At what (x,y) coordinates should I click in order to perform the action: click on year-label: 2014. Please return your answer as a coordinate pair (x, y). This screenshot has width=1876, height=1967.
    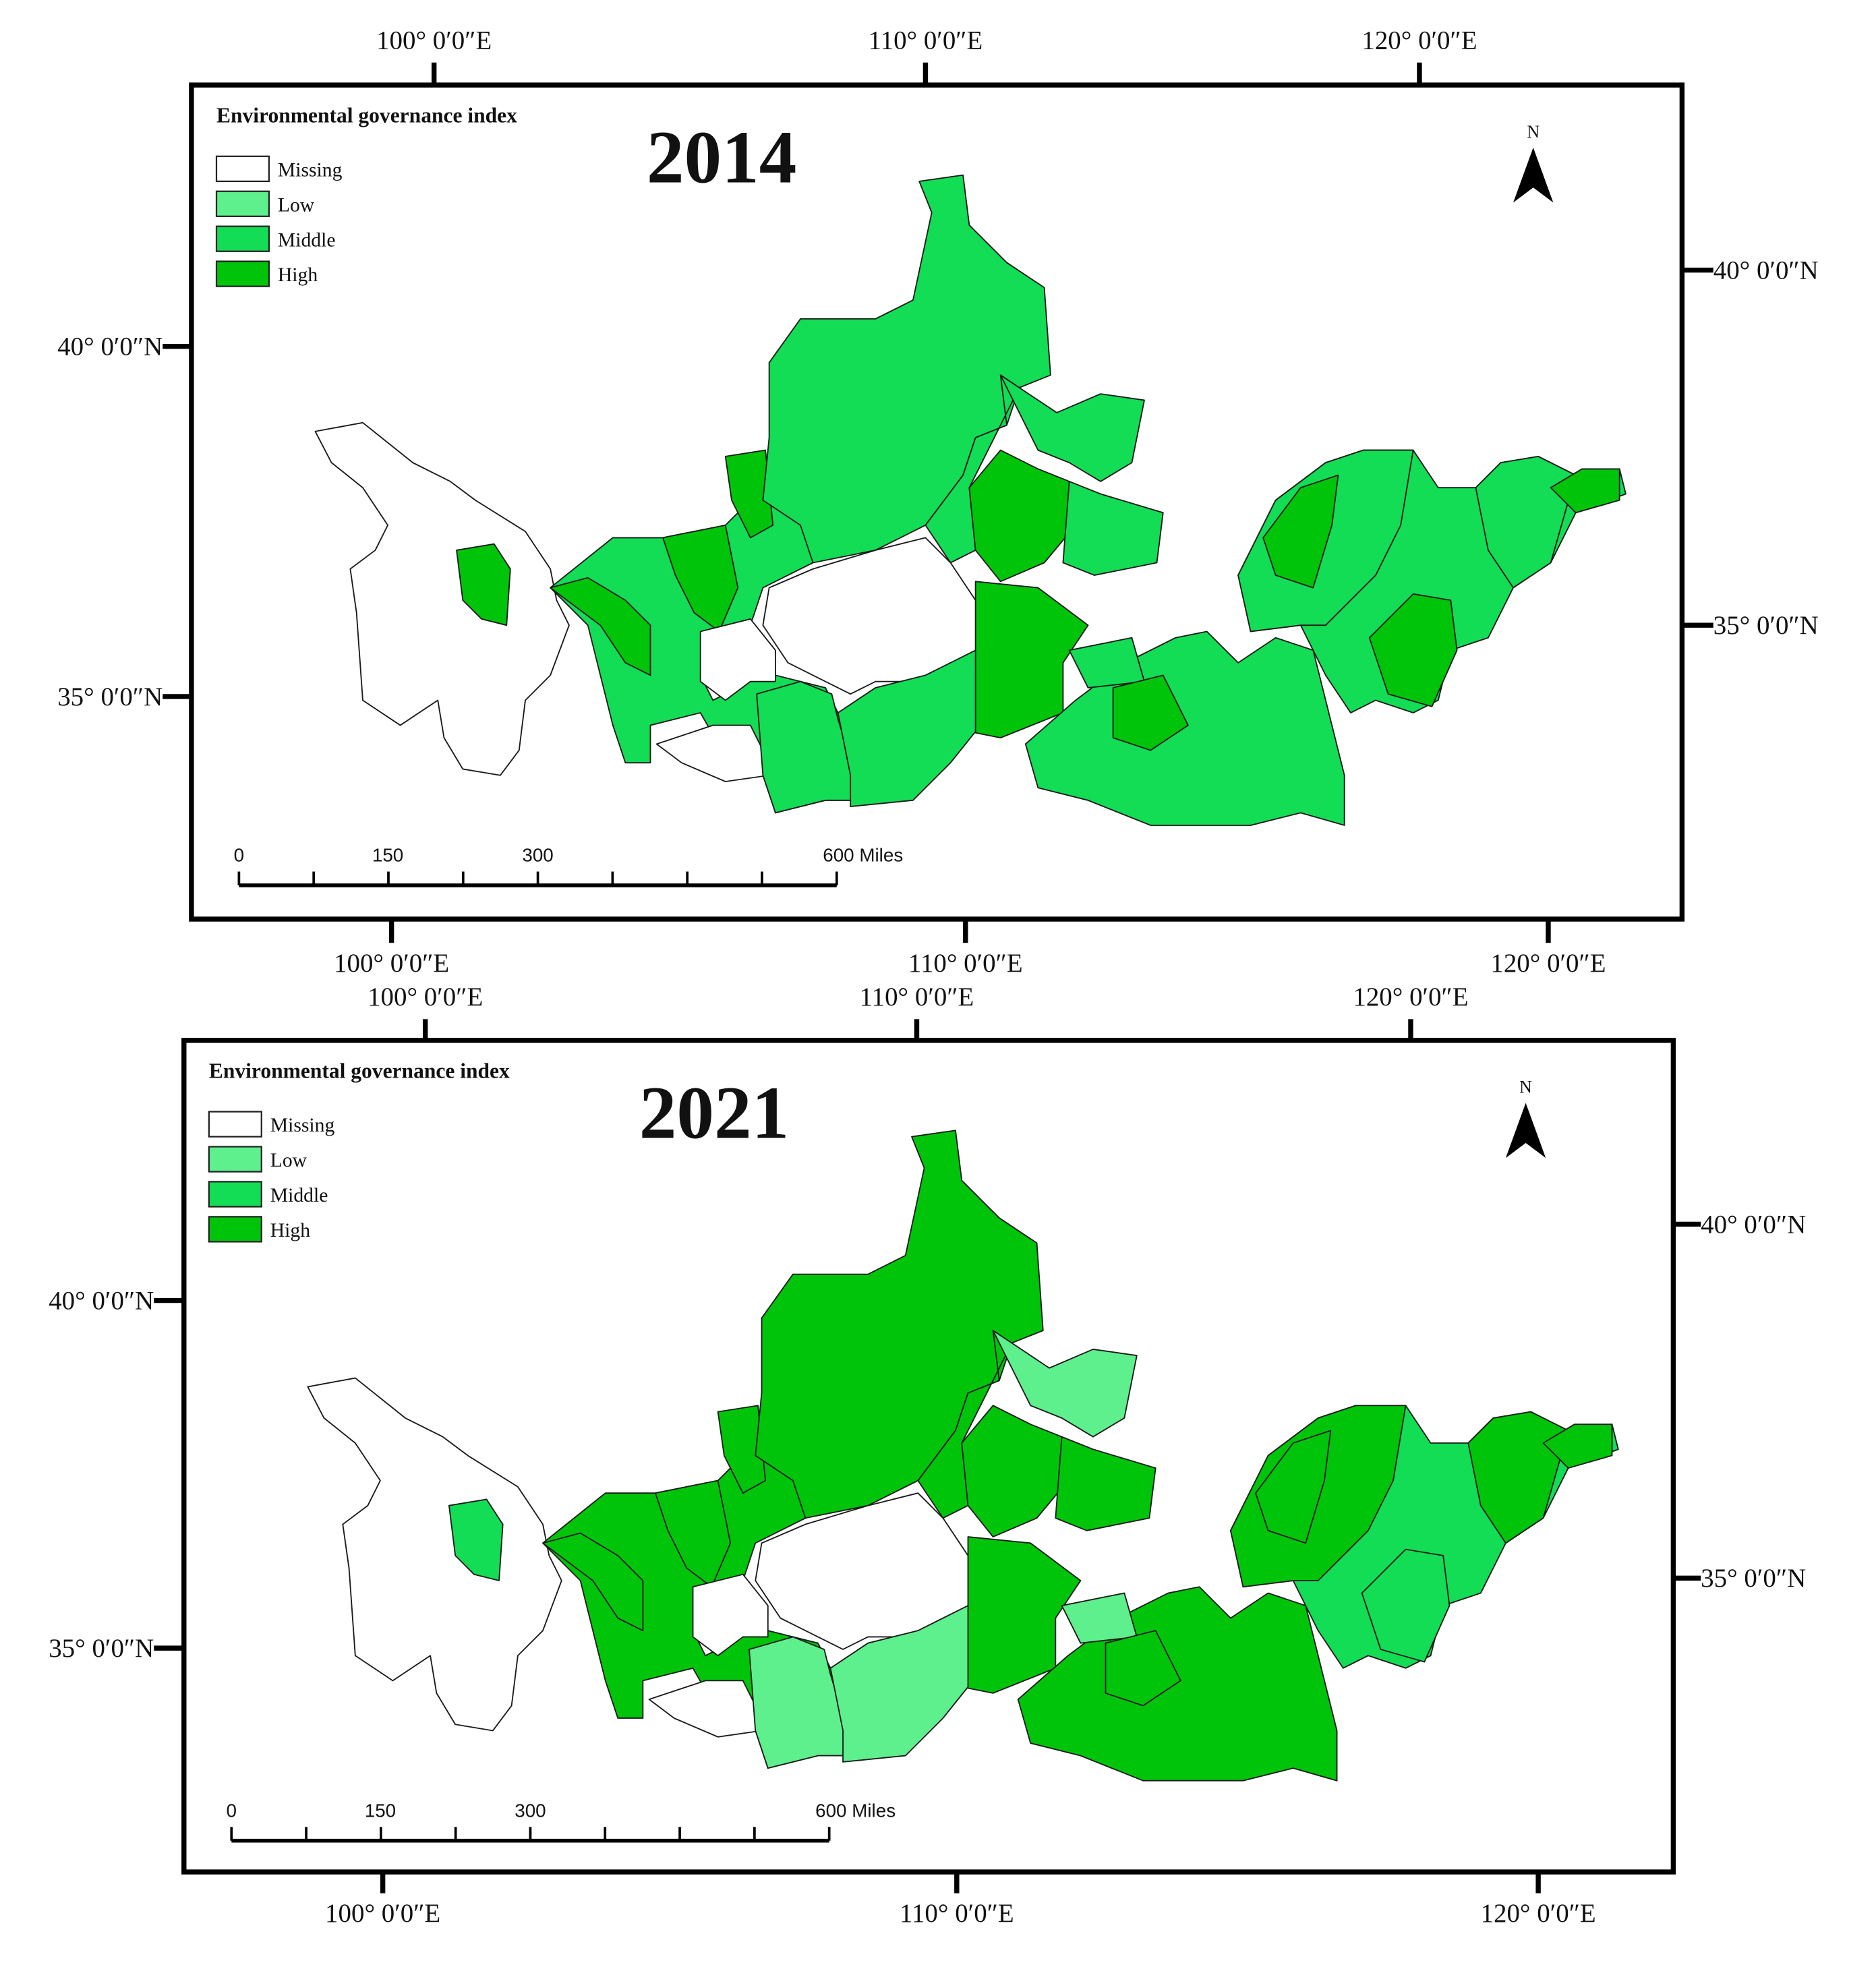
    Looking at the image, I should click on (721, 158).